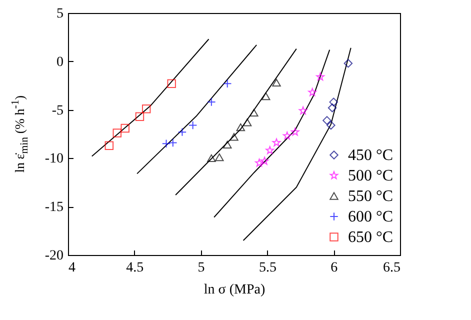 This screenshot has height=320, width=471. I want to click on legend-label: 450 °C, so click(371, 155).